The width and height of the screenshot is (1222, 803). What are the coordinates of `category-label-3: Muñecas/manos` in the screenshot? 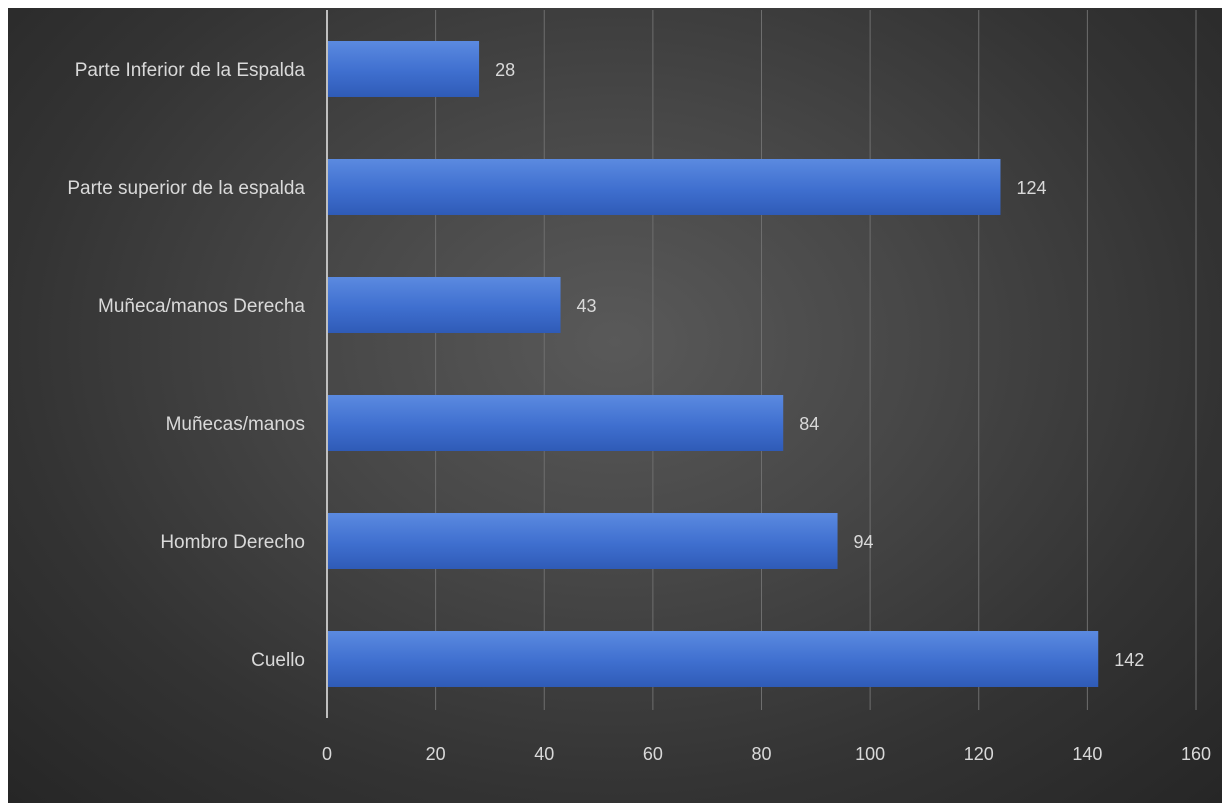 It's located at (235, 424).